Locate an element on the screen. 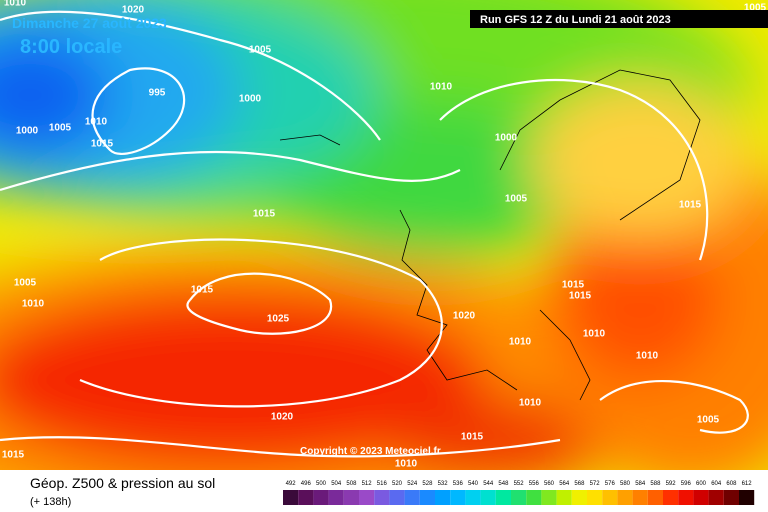 The height and width of the screenshot is (512, 768). legend-label: 492 is located at coordinates (291, 484).